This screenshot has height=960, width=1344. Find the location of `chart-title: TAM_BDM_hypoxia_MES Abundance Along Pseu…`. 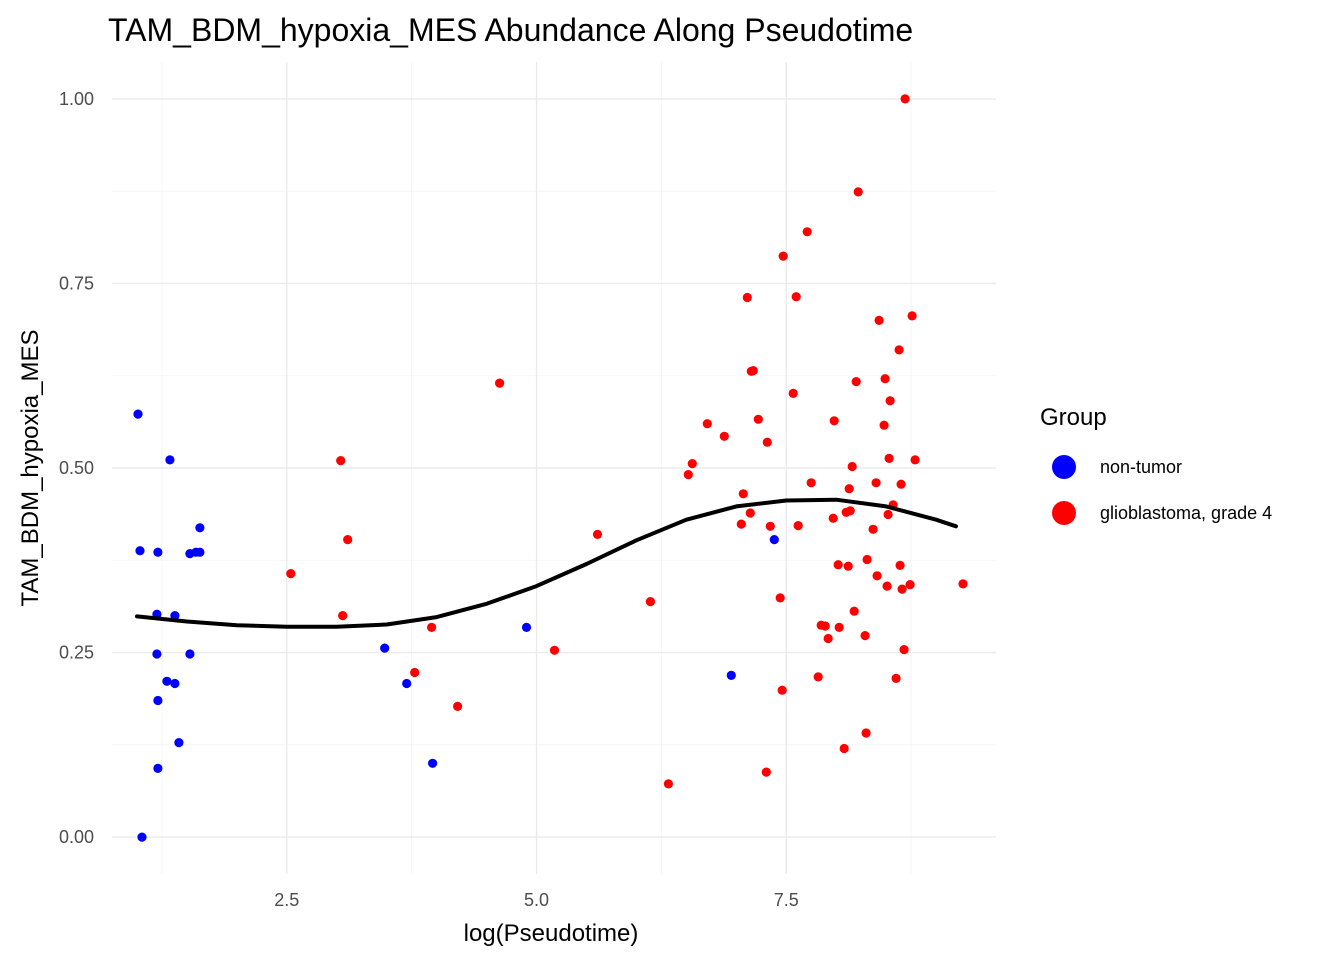

chart-title: TAM_BDM_hypoxia_MES Abundance Along Pseu… is located at coordinates (510, 30).